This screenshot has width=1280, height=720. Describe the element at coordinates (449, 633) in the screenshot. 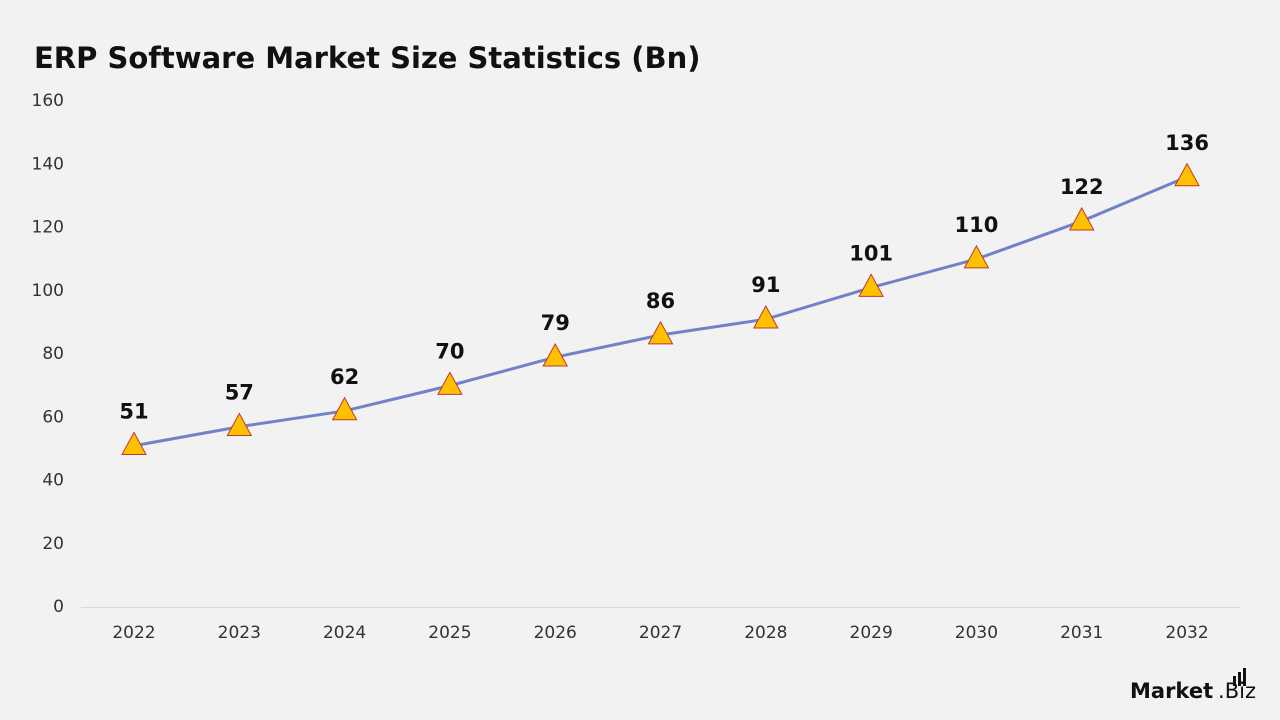

I see `x-tick-label: 2025` at that location.